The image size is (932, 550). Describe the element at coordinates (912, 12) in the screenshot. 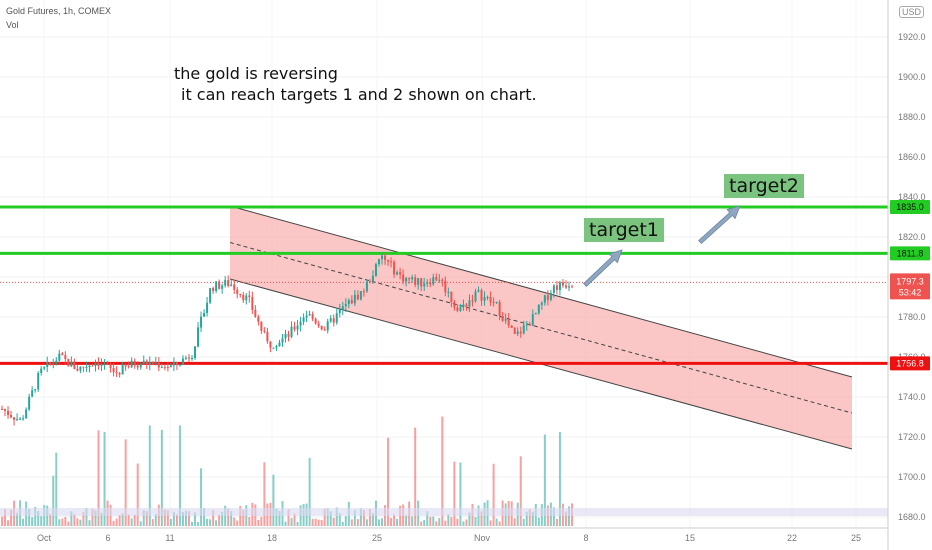

I see `currency-badge: USD` at that location.